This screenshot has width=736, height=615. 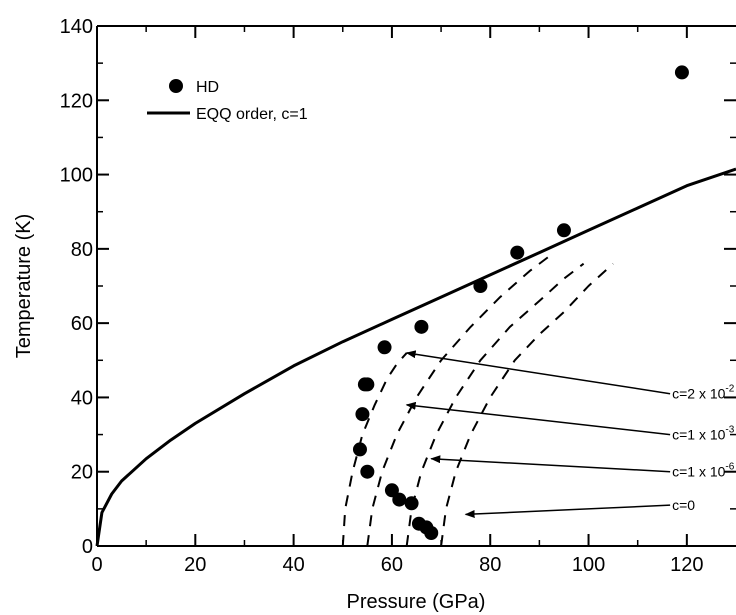 I want to click on x-tick-label: 0, so click(x=96, y=565).